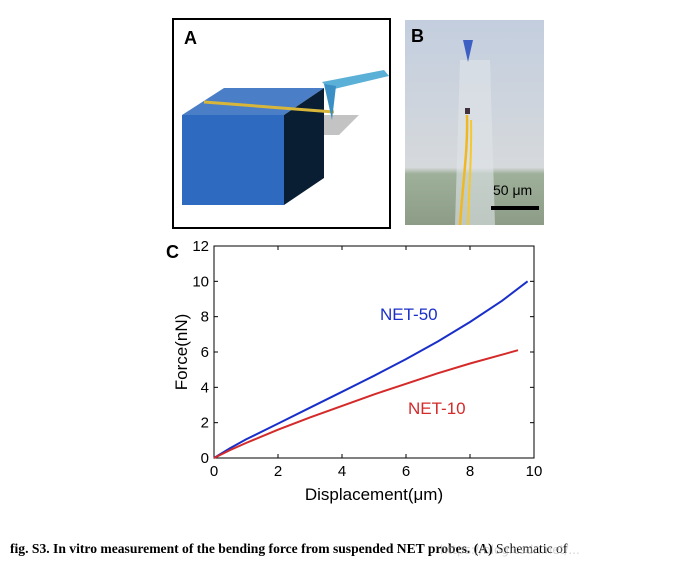  What do you see at coordinates (200, 246) in the screenshot?
I see `y-tick-label: 12` at bounding box center [200, 246].